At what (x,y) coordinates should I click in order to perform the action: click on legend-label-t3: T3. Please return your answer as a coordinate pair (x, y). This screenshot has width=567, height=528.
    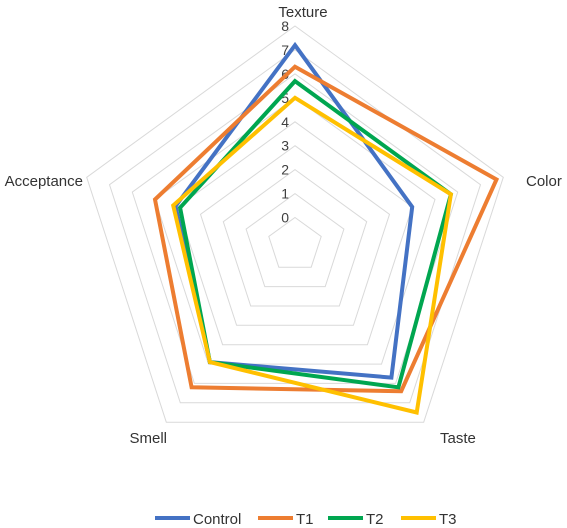
    Looking at the image, I should click on (448, 519).